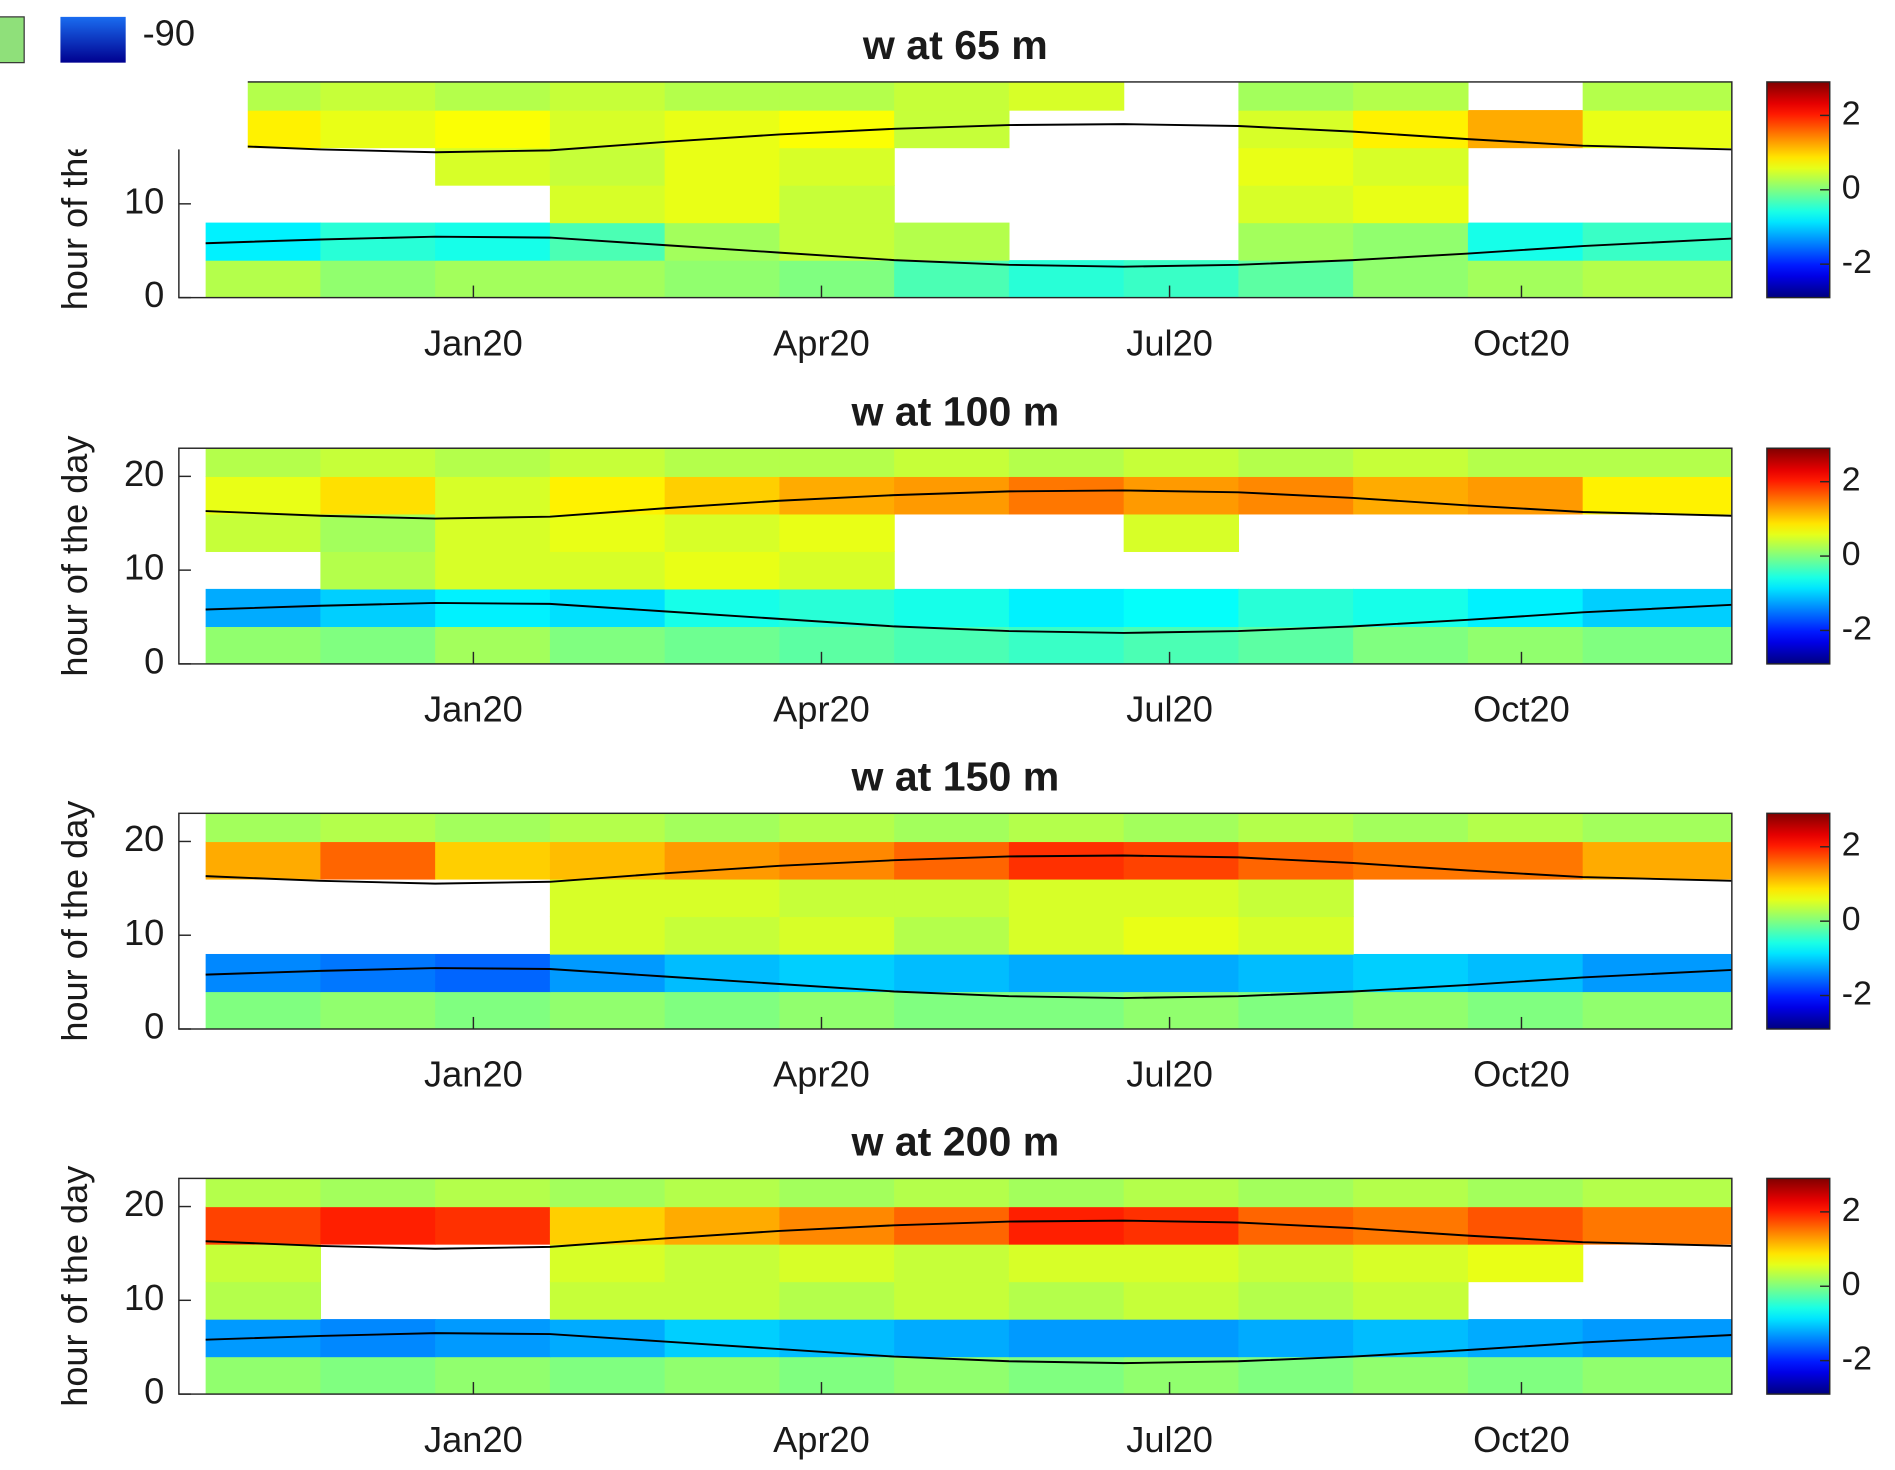  I want to click on colorbar-tick-label: 0, so click(1851, 1284).